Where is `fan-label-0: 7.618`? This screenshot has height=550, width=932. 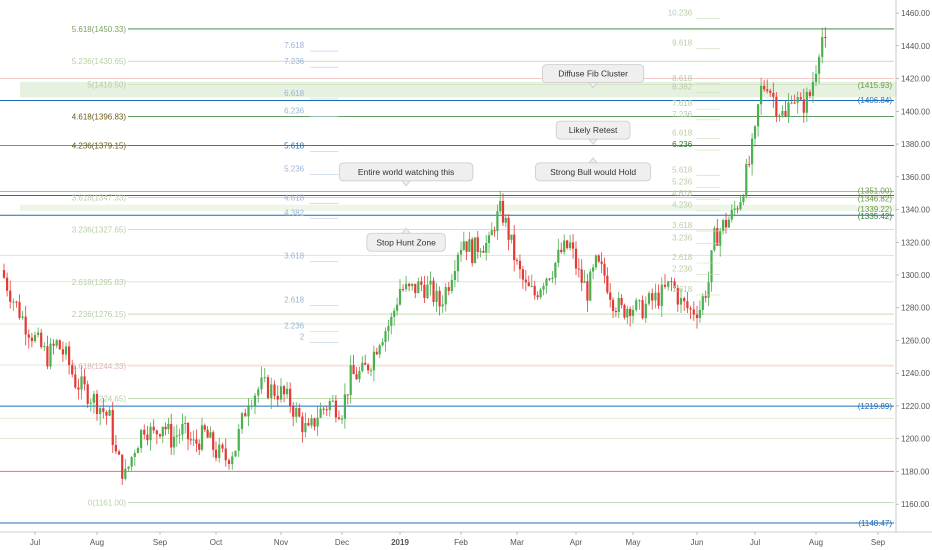 fan-label-0: 7.618 is located at coordinates (294, 45).